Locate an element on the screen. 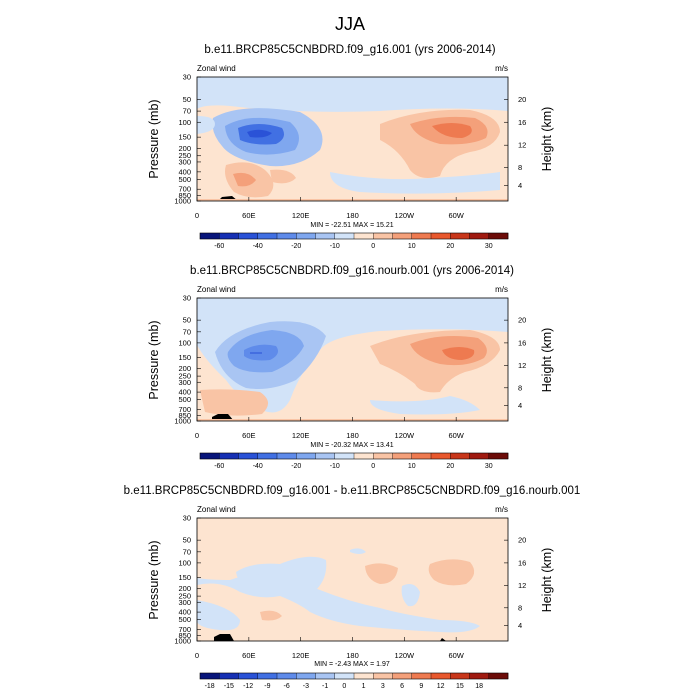 The image size is (700, 700). colorbar-tick-label: 10 is located at coordinates (412, 466).